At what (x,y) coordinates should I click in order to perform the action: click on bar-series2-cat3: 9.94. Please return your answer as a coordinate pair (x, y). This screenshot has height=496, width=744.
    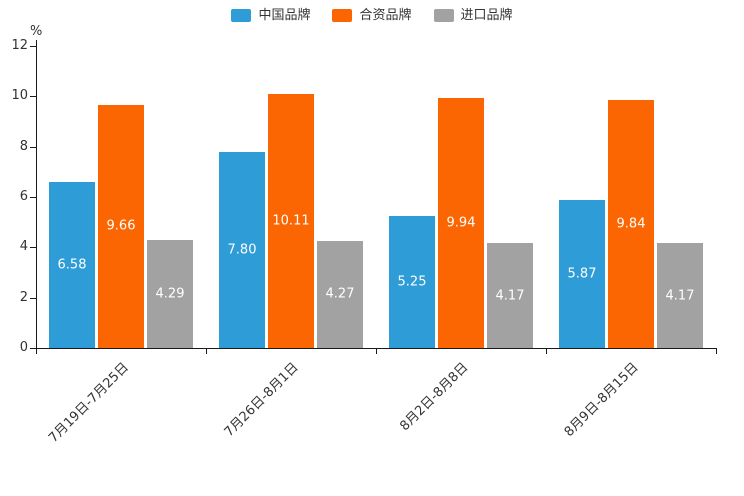
    Looking at the image, I should click on (461, 222).